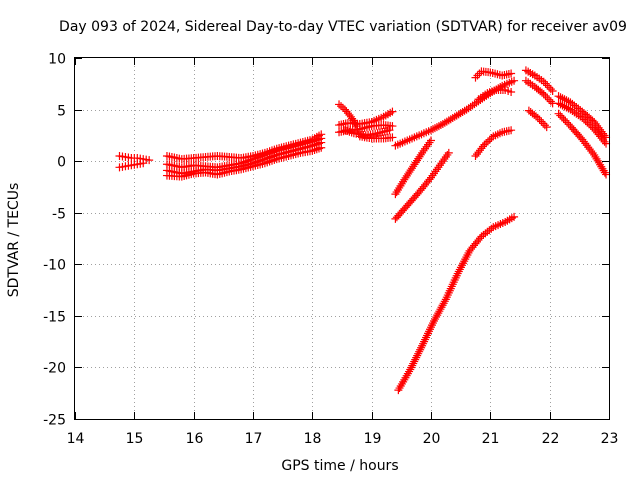 This screenshot has width=640, height=484. What do you see at coordinates (54, 369) in the screenshot?
I see `y-tick-label: -20` at bounding box center [54, 369].